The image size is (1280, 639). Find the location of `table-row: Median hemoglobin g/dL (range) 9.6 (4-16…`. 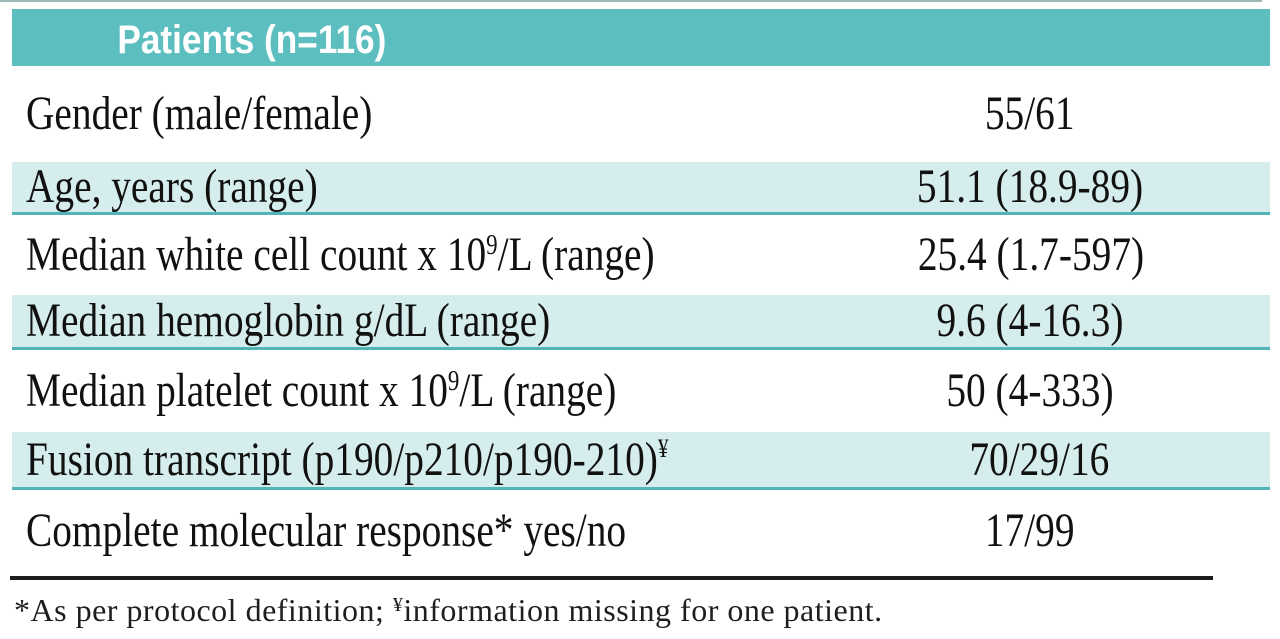

table-row: Median hemoglobin g/dL (range) 9.6 (4-16… is located at coordinates (641, 322).